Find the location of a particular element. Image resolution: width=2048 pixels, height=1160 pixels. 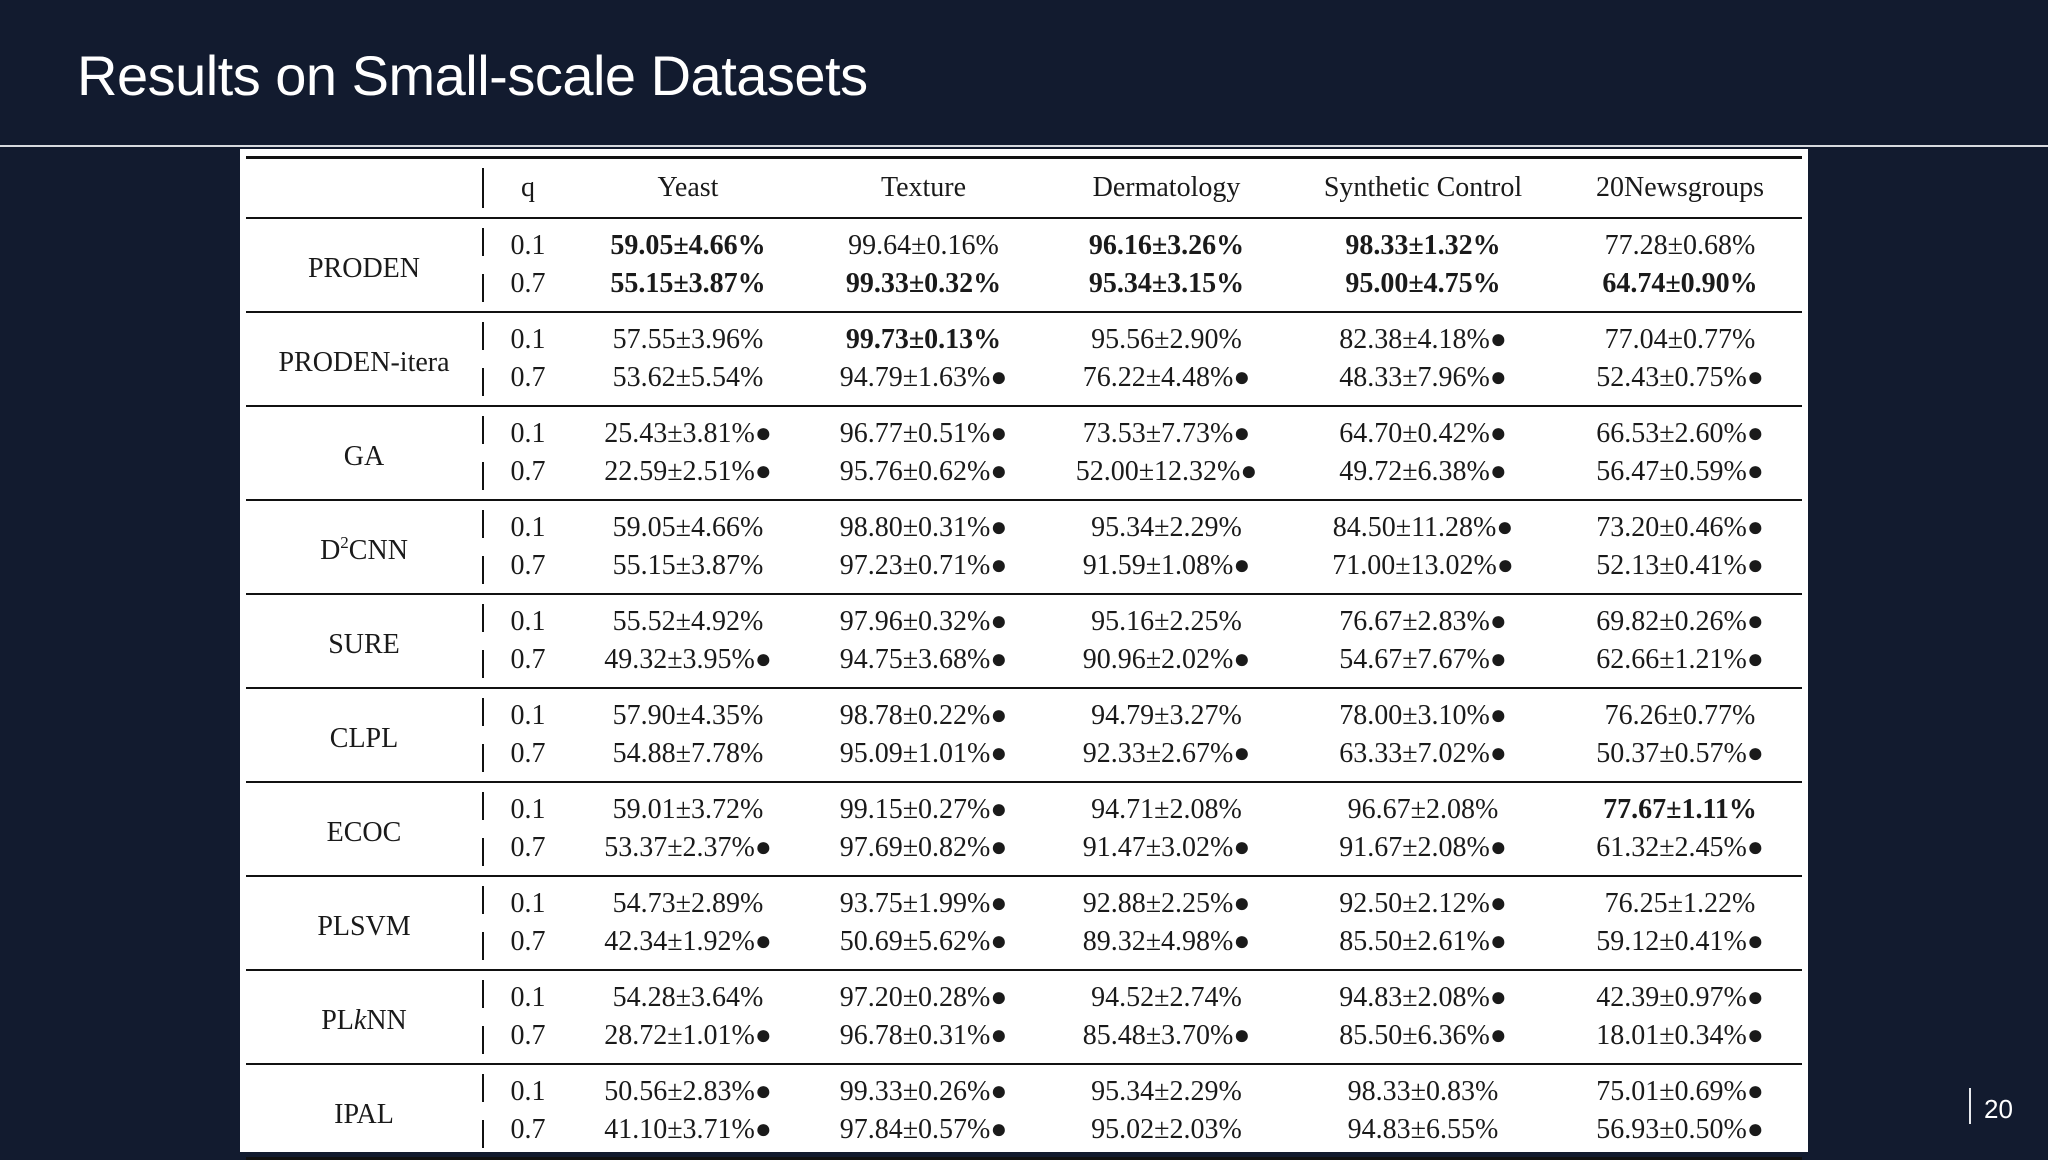

cell-dermatology: 95.34±3.15% is located at coordinates (1166, 289).